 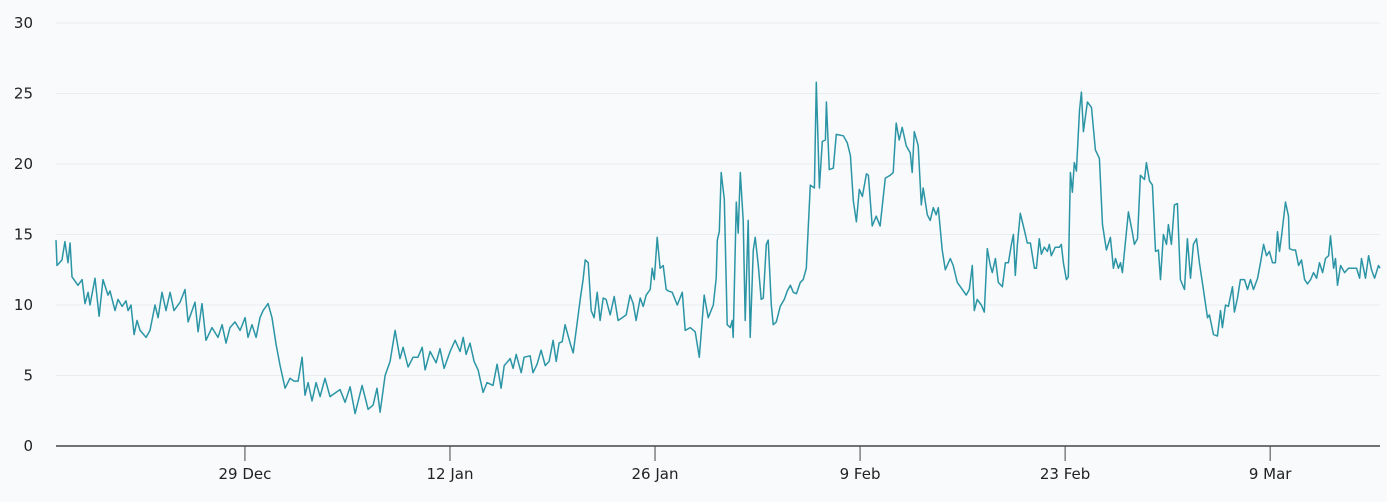 I want to click on x-tick-label: 23 Feb, so click(x=1065, y=474).